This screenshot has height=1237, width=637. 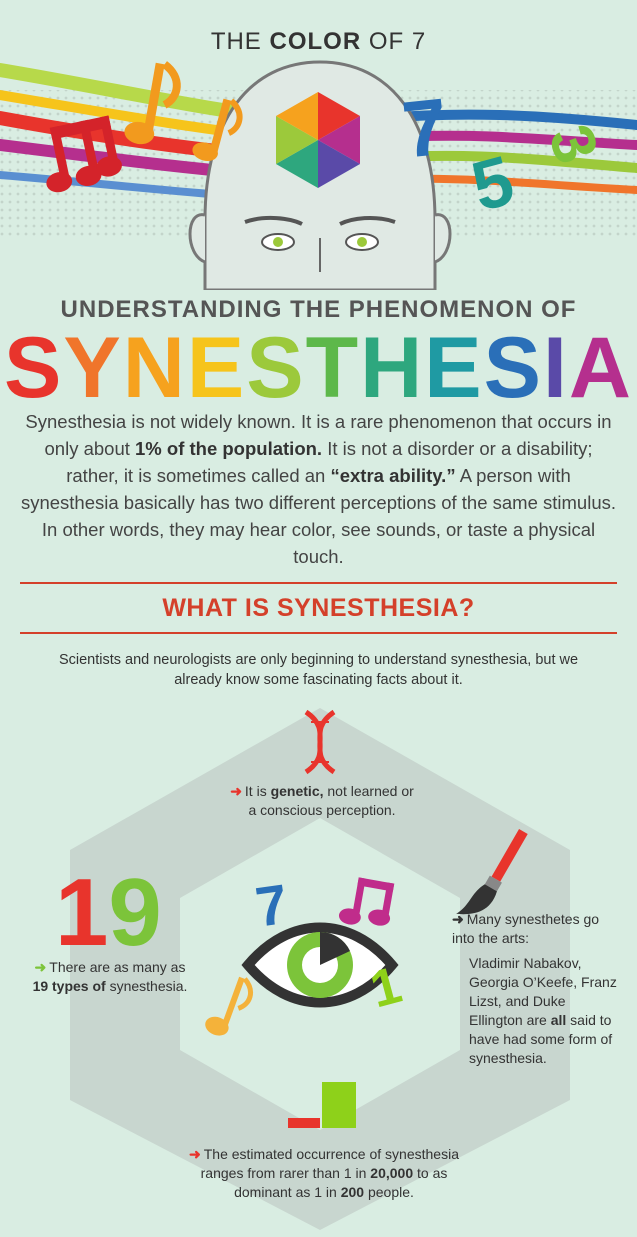 What do you see at coordinates (146, 986) in the screenshot?
I see `fact-types-post: synesthesia.` at bounding box center [146, 986].